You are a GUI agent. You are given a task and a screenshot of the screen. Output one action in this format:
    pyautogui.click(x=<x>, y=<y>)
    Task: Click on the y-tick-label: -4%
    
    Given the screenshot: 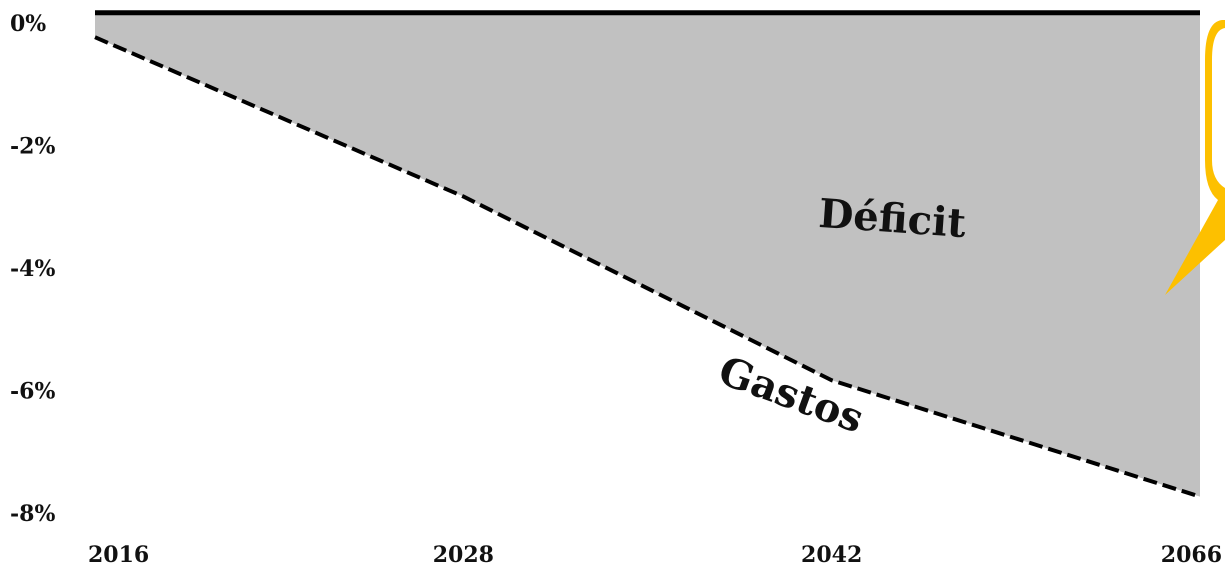 What is the action you would take?
    pyautogui.click(x=32, y=269)
    